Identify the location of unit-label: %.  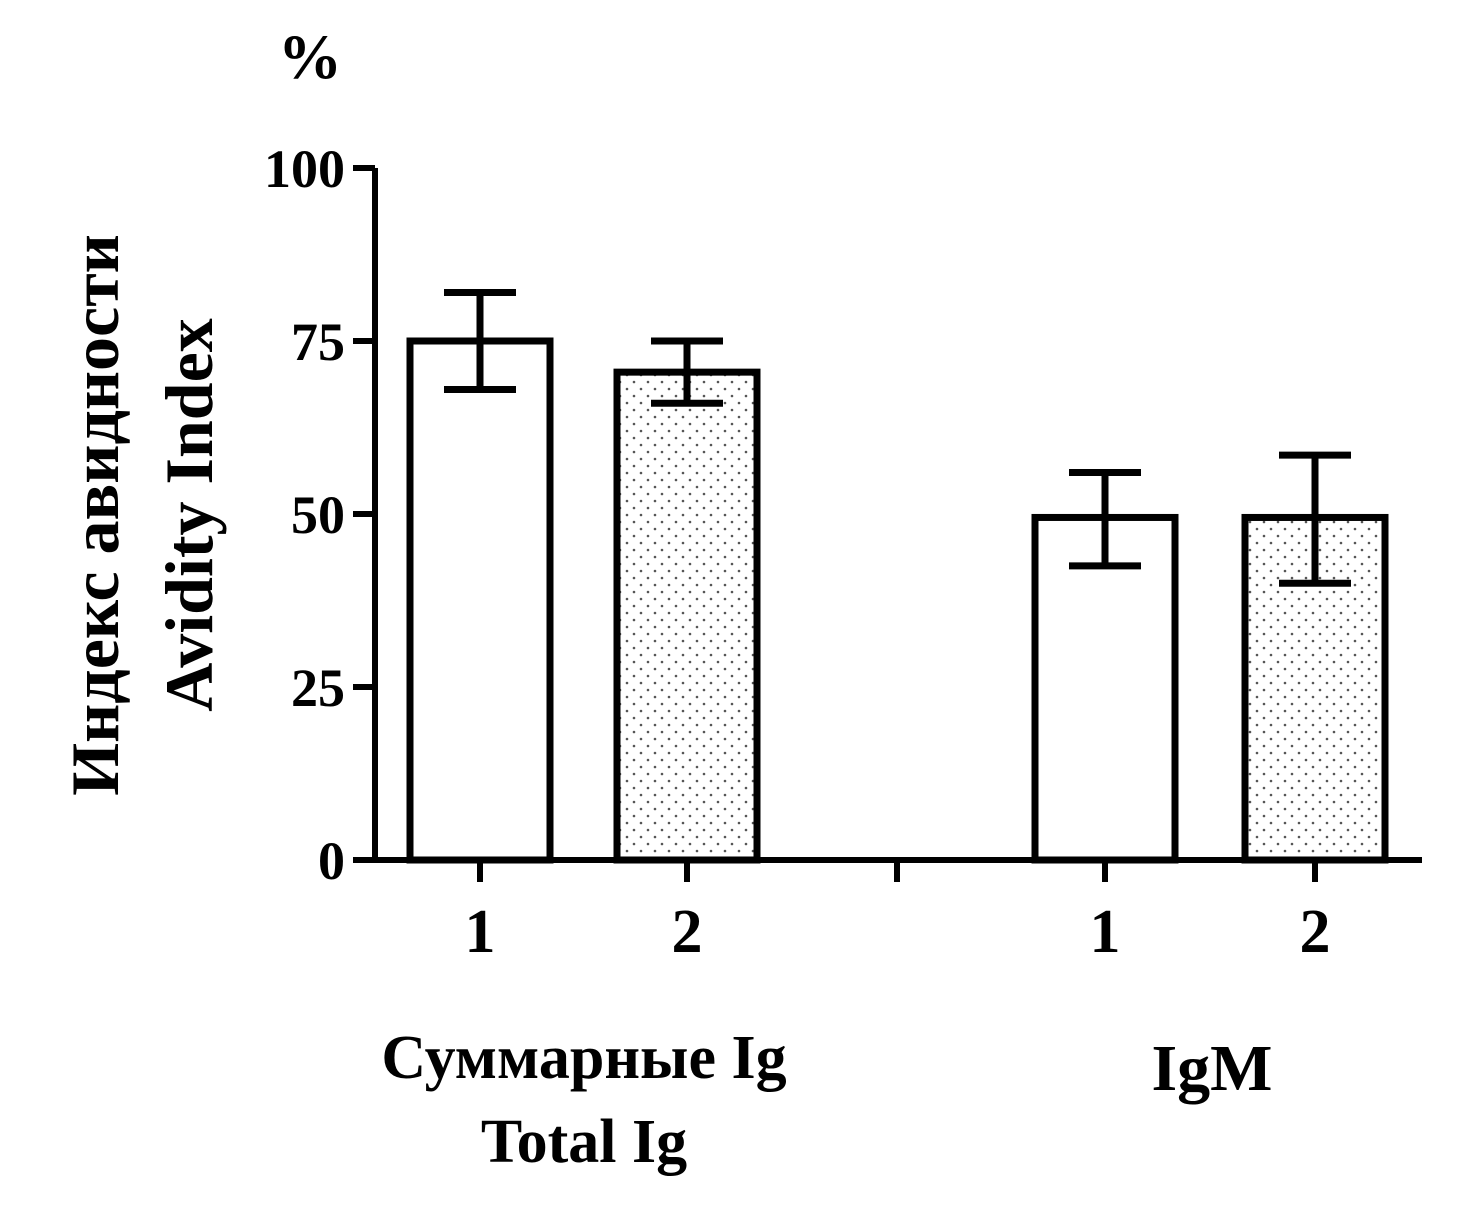
(310, 56).